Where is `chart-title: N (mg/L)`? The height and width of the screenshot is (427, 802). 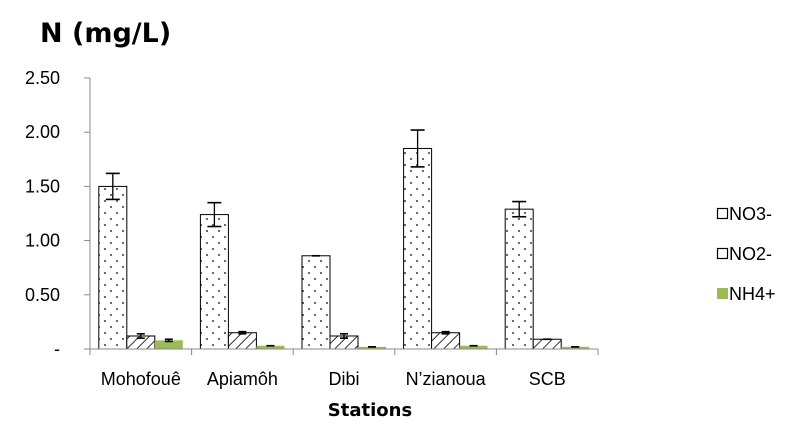
chart-title: N (mg/L) is located at coordinates (105, 33).